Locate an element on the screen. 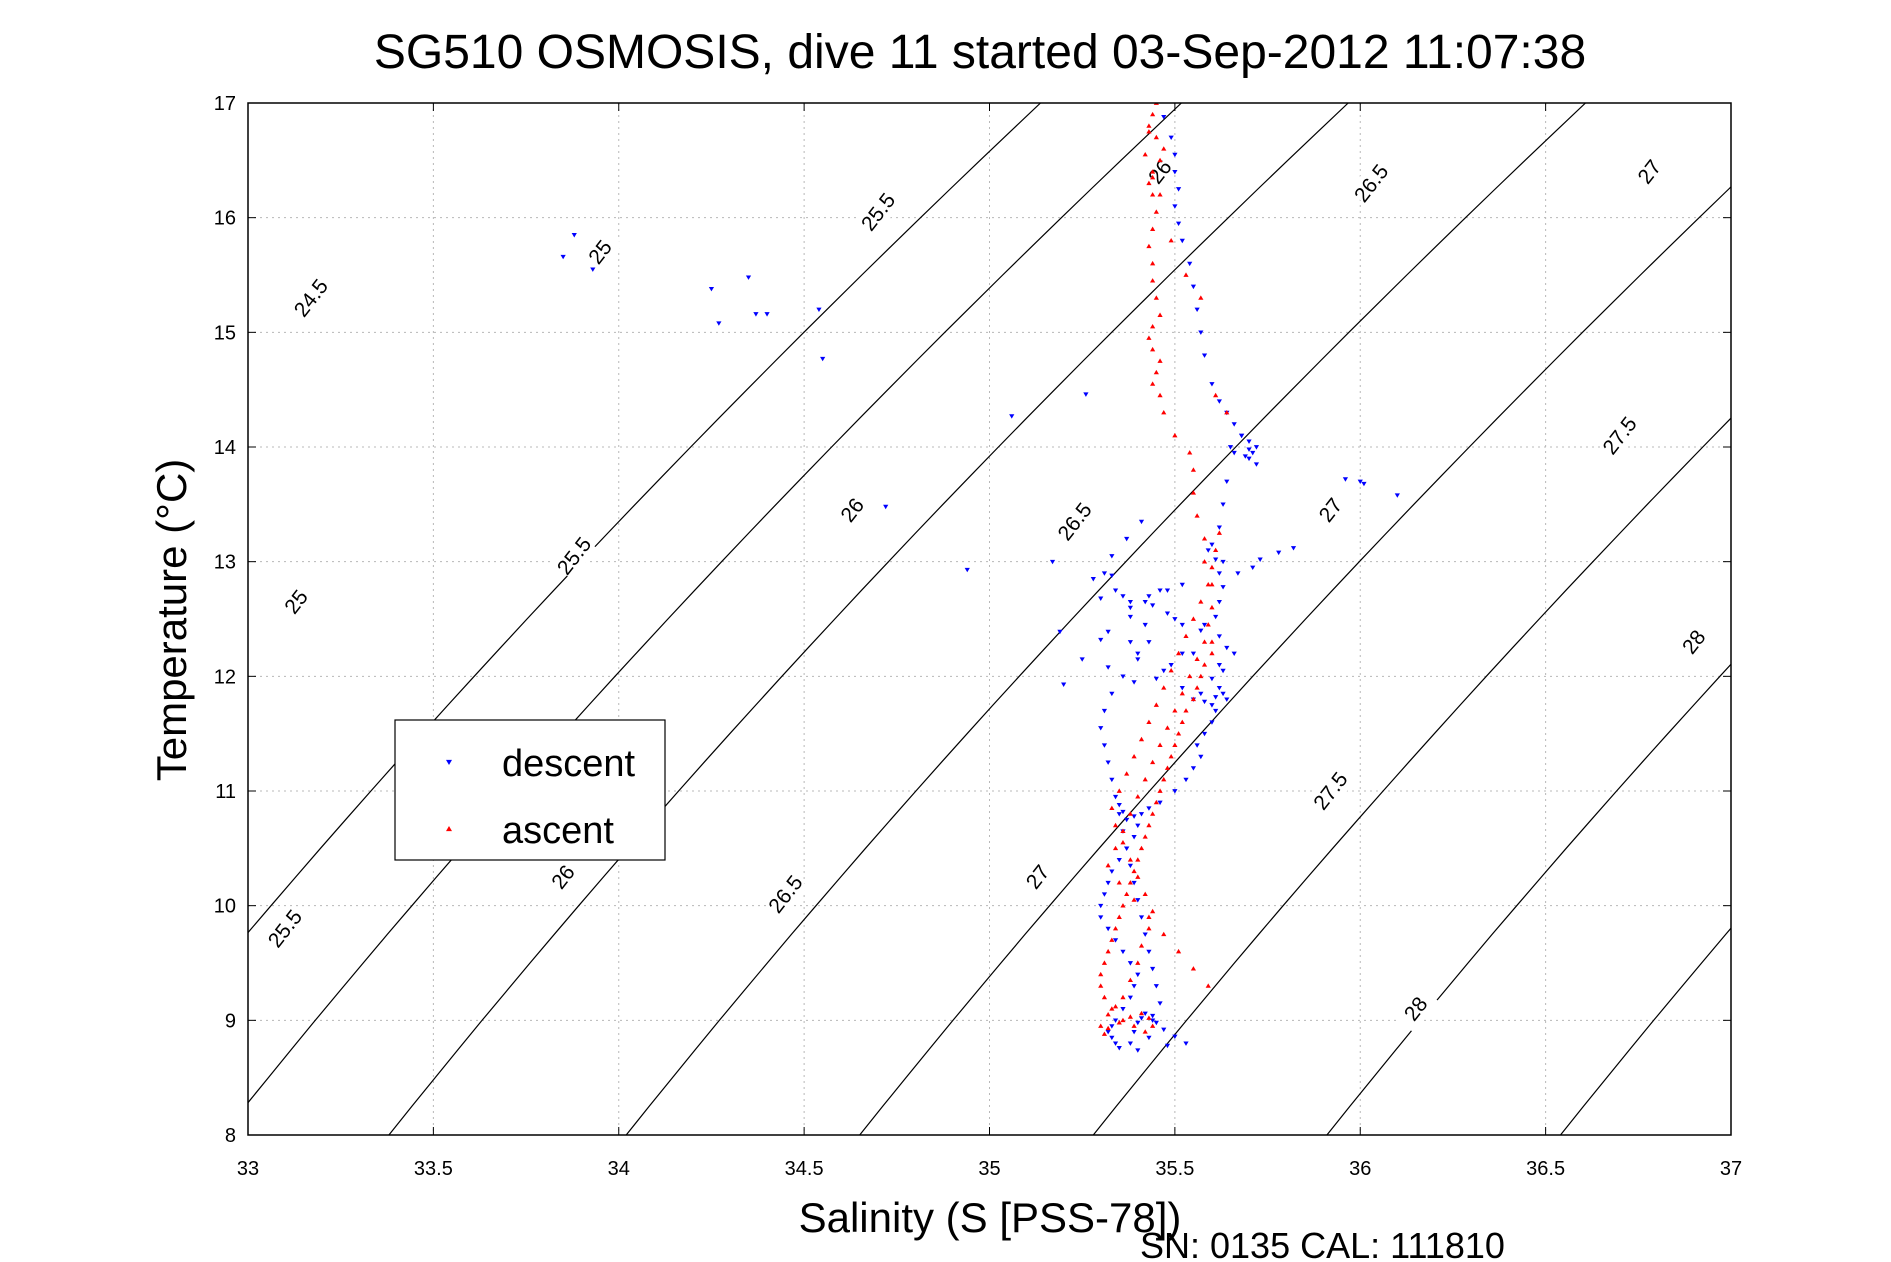  legend-label-ascent: ascent is located at coordinates (558, 831).